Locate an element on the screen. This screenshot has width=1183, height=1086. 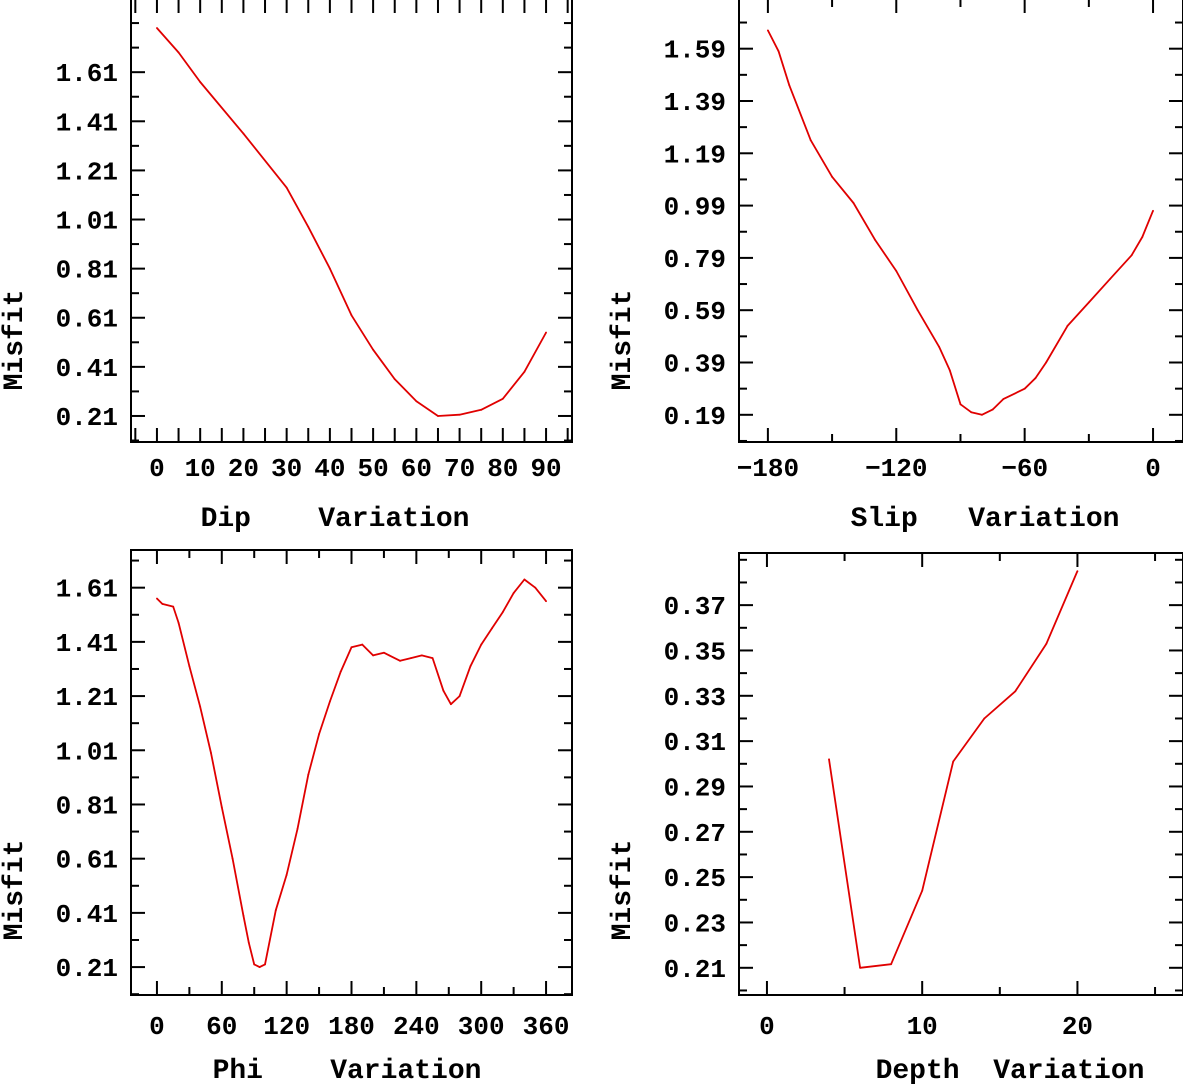
dip-xtick-label: 70 is located at coordinates (459, 469).